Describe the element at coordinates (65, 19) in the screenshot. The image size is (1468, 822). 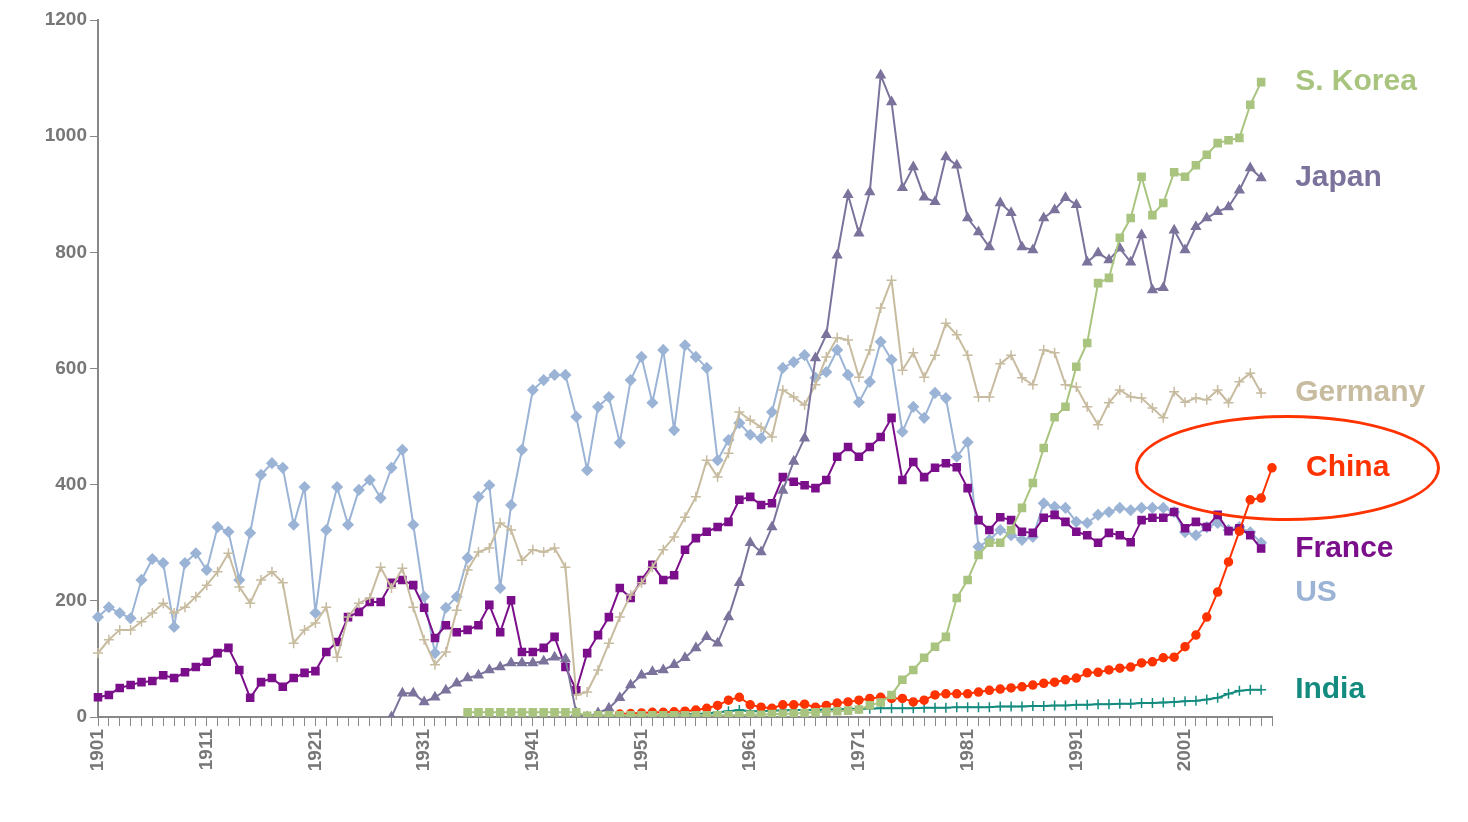
I see `y-tick-label: 1200` at that location.